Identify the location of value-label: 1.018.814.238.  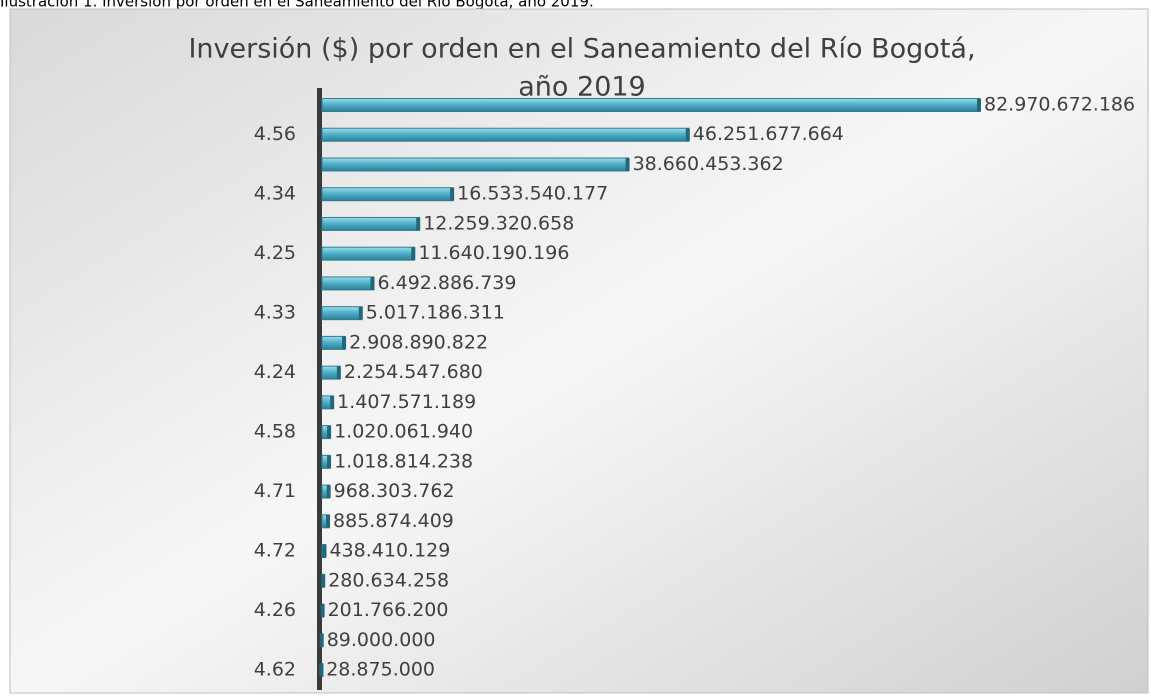
(403, 461).